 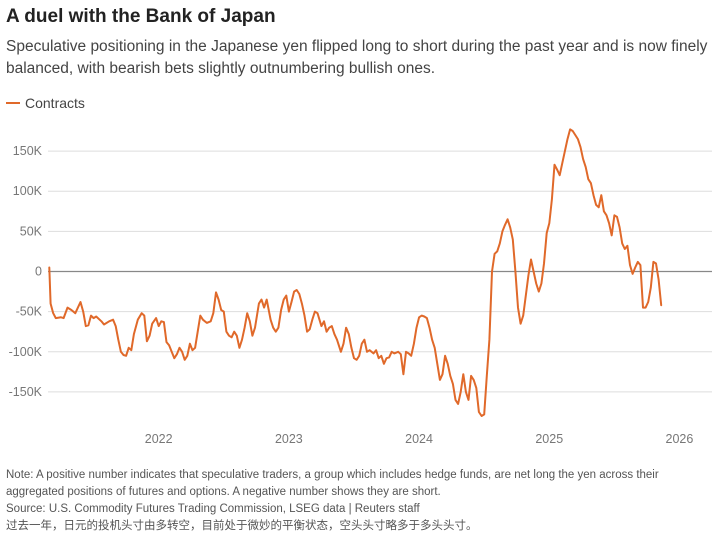 What do you see at coordinates (31, 231) in the screenshot?
I see `y-tick-label: 50K` at bounding box center [31, 231].